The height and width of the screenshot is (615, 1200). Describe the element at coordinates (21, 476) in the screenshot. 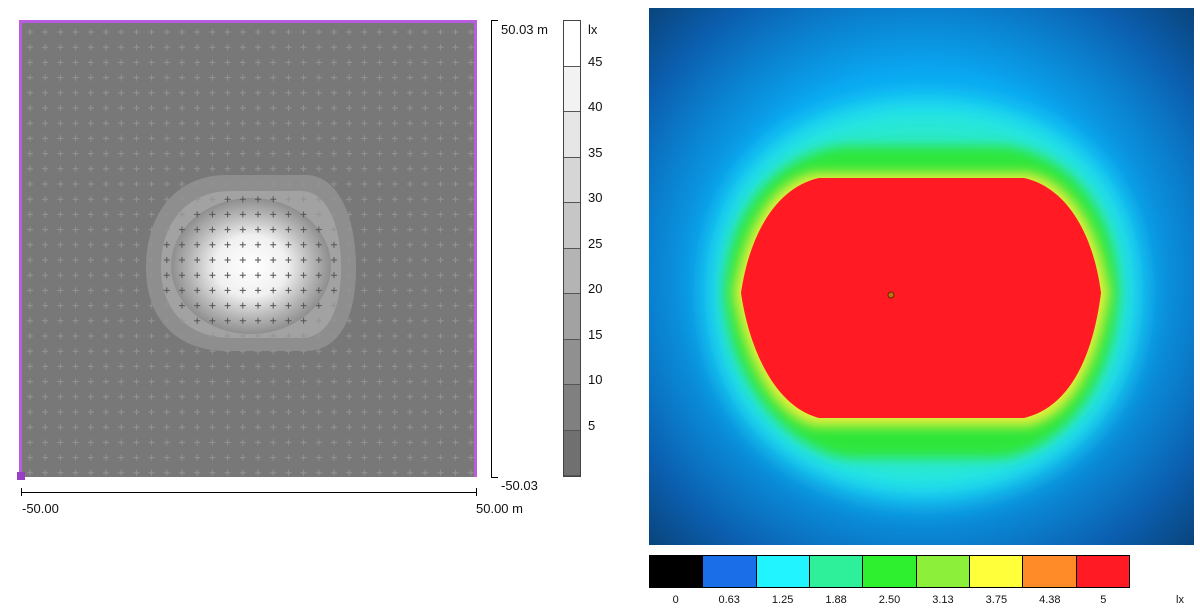

I see `corner-handle` at that location.